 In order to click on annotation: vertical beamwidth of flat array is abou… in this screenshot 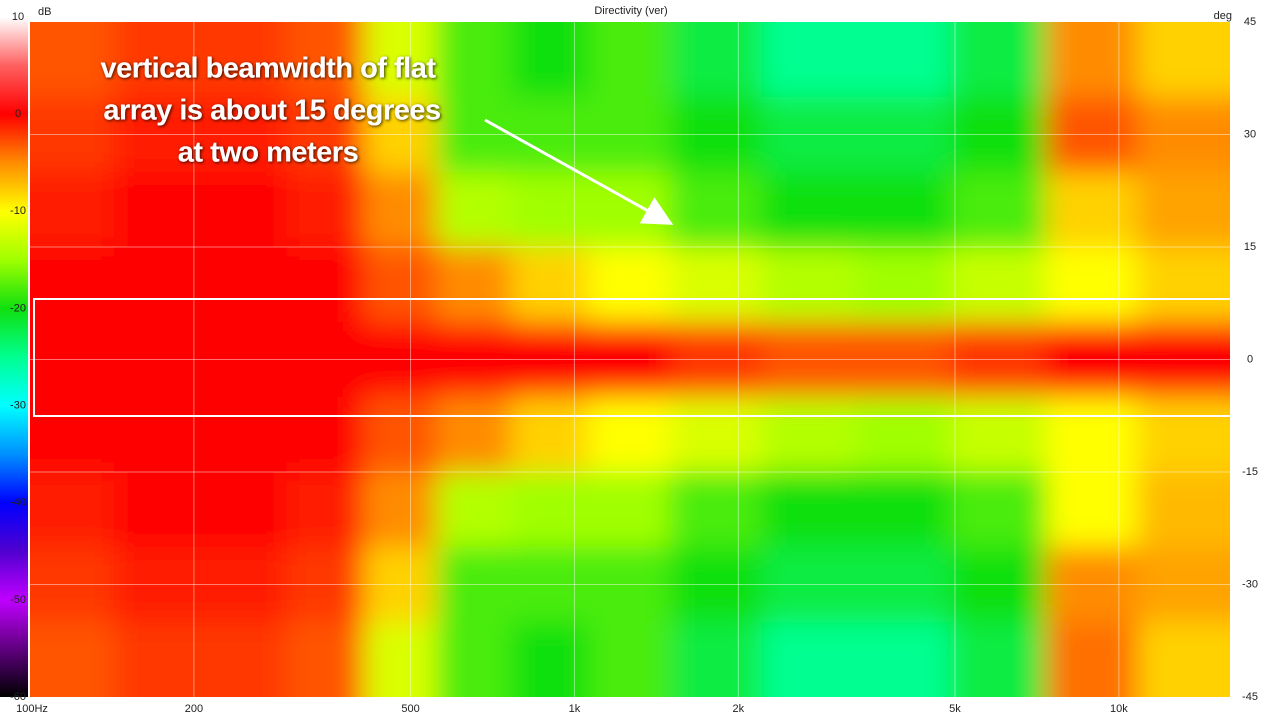, I will do `click(270, 111)`.